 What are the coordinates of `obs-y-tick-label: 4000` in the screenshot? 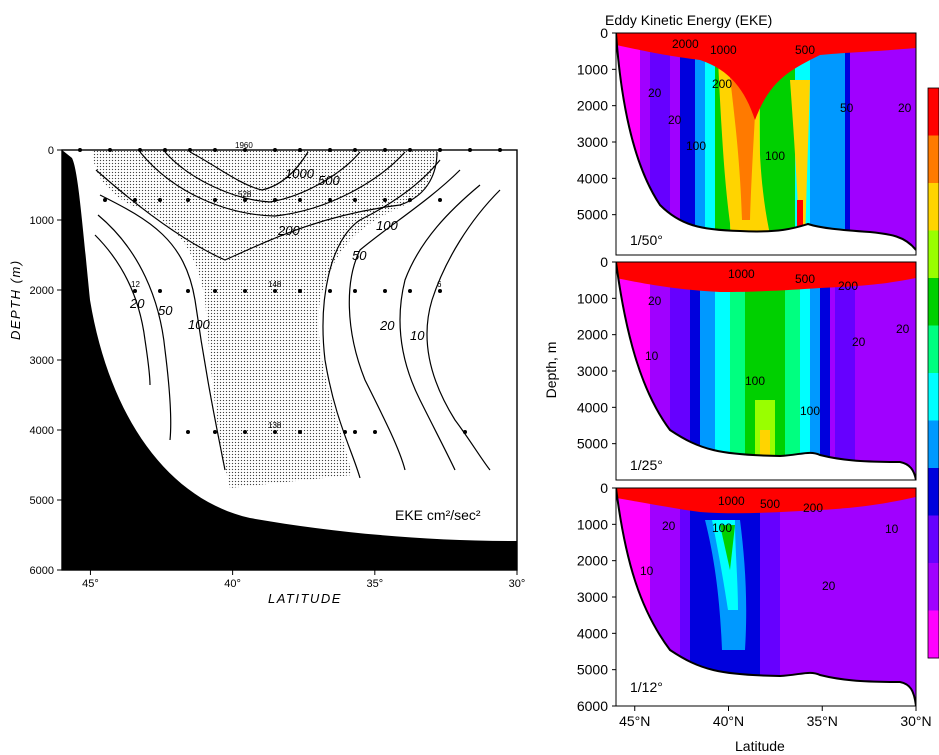 It's located at (42, 431).